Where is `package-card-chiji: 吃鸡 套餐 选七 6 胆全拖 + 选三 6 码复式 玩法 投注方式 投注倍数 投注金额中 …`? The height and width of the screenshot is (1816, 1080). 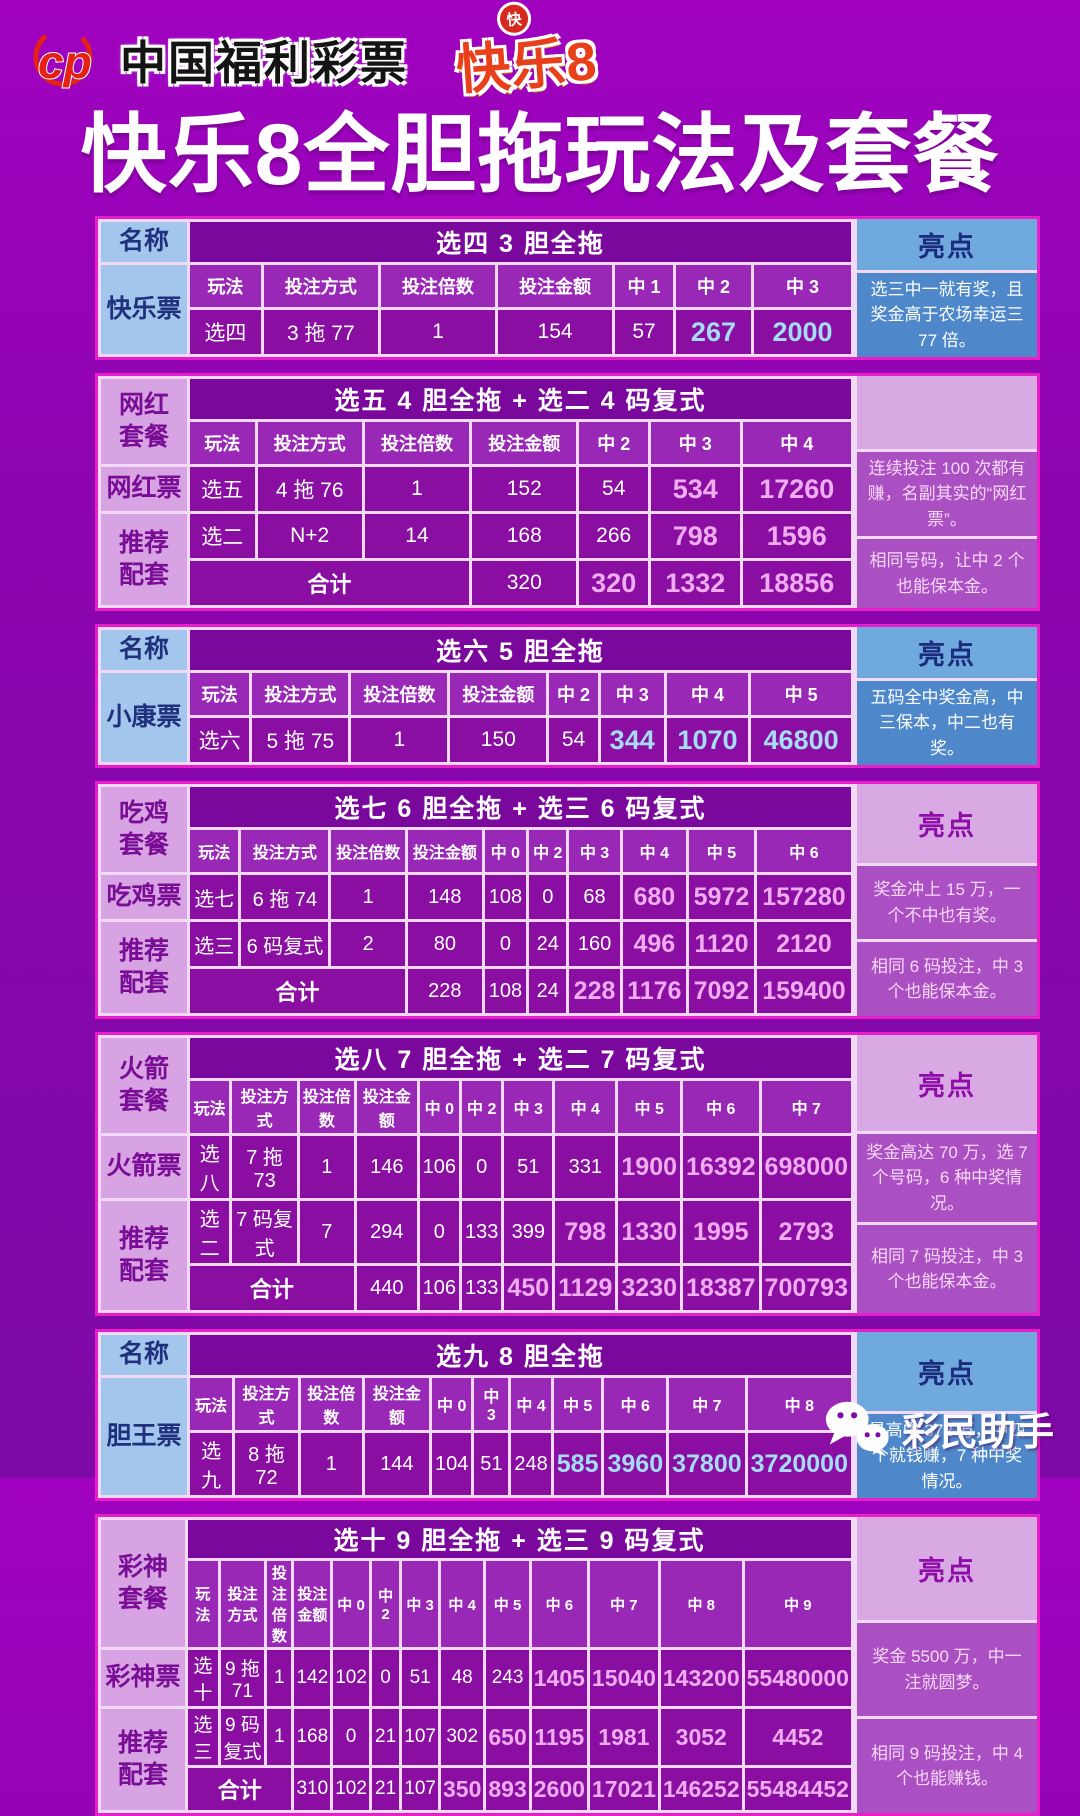 package-card-chiji: 吃鸡 套餐 选七 6 胆全拖 + 选三 6 码复式 玩法 投注方式 投注倍数 投注金额中 … is located at coordinates (567, 900).